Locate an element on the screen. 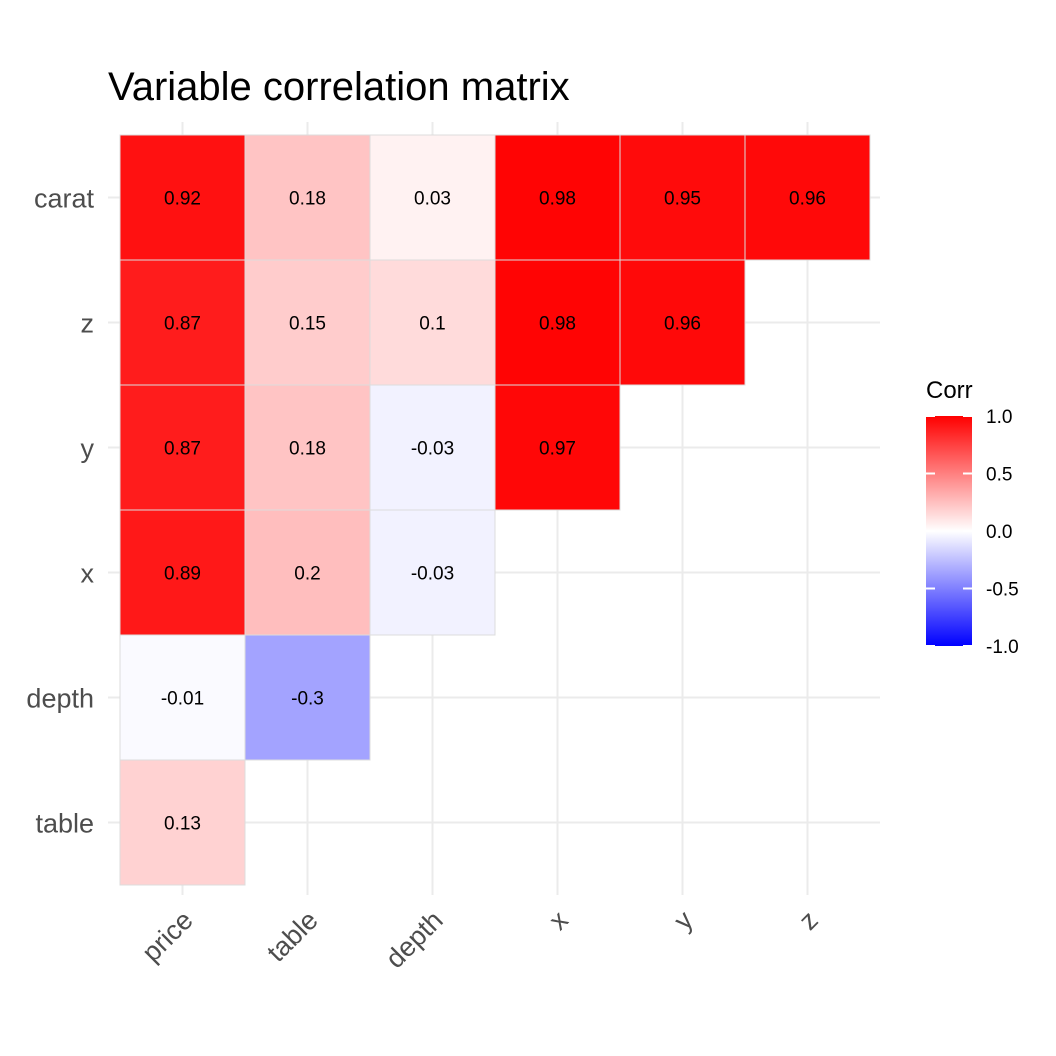 Image resolution: width=1056 pixels, height=1056 pixels. cell-value-label: -0.3 is located at coordinates (307, 699).